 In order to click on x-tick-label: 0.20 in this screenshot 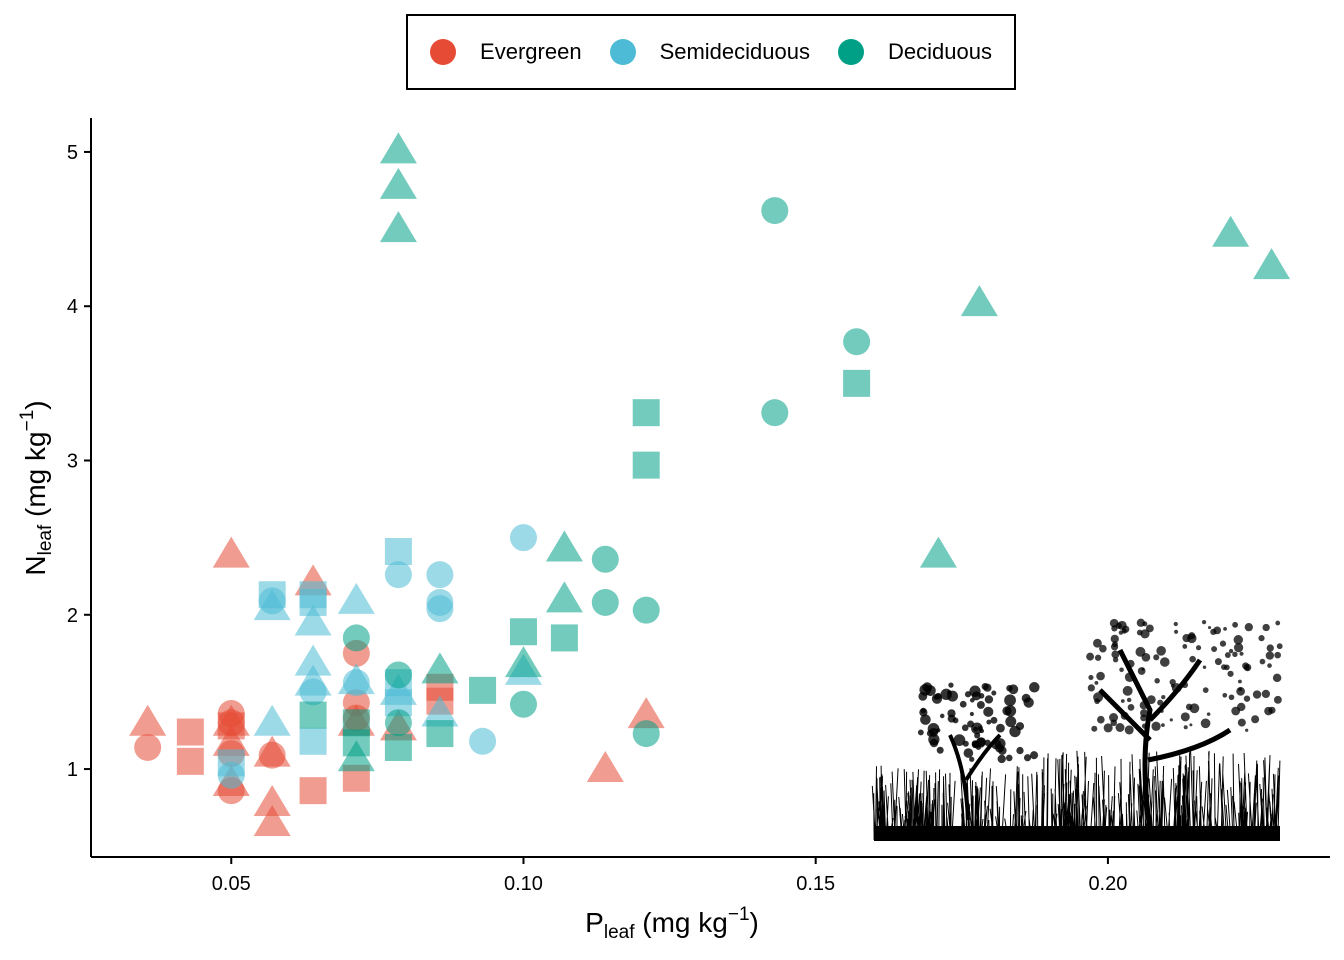, I will do `click(1107, 884)`.